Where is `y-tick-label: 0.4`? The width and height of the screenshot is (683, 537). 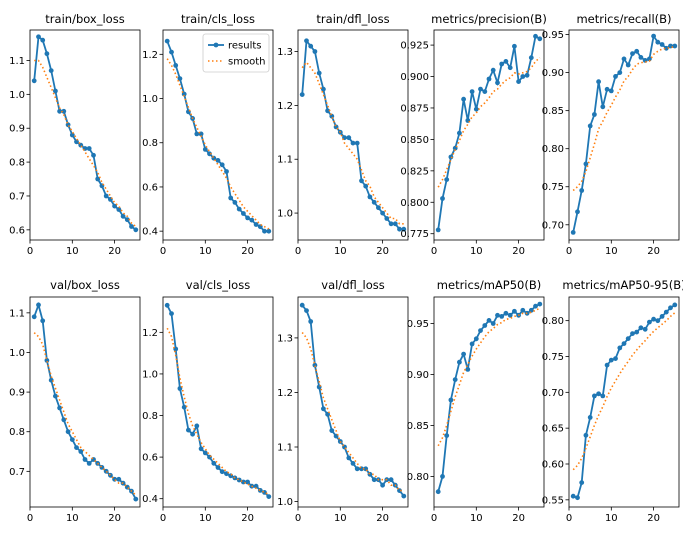 y-tick-label: 0.4 is located at coordinates (150, 499).